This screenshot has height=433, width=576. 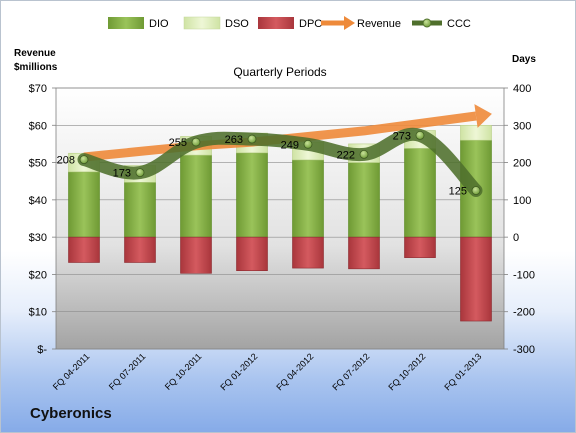 What do you see at coordinates (524, 313) in the screenshot?
I see `right-tick-label-1: -200` at bounding box center [524, 313].